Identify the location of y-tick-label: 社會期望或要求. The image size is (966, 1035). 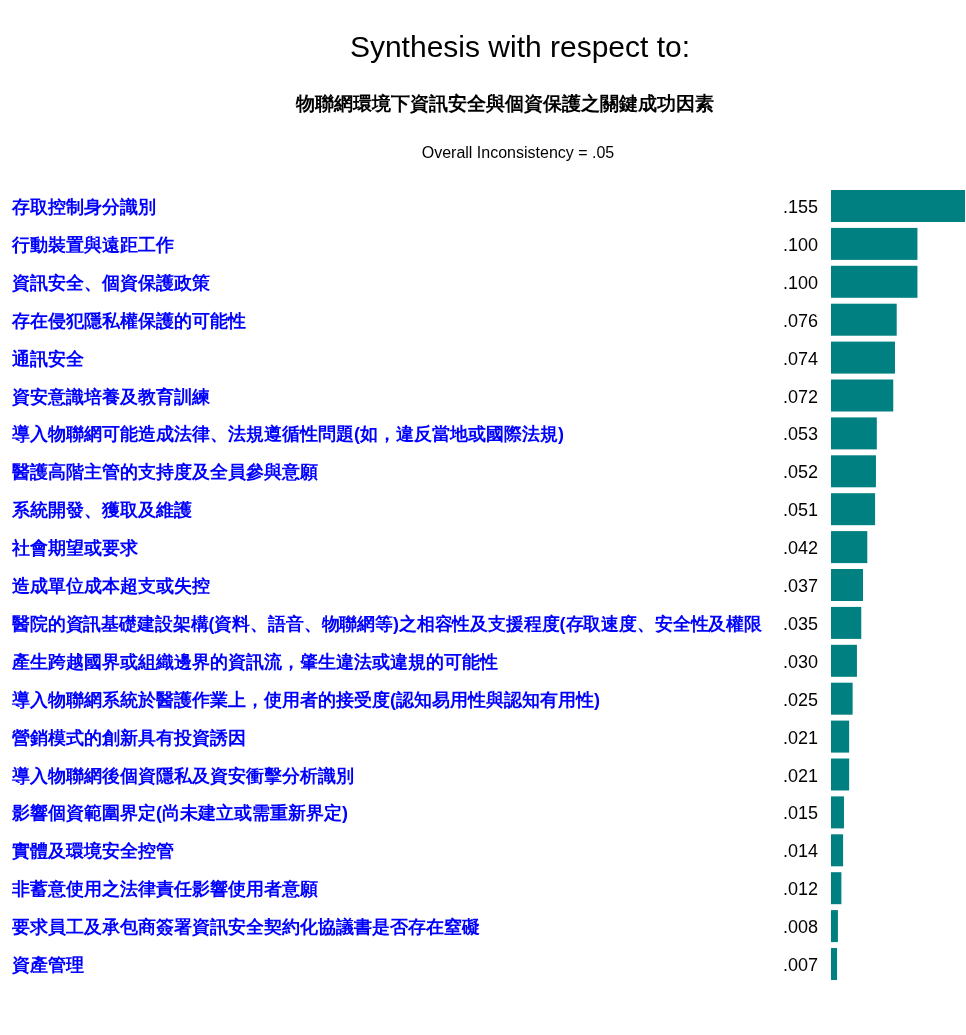
(75, 548).